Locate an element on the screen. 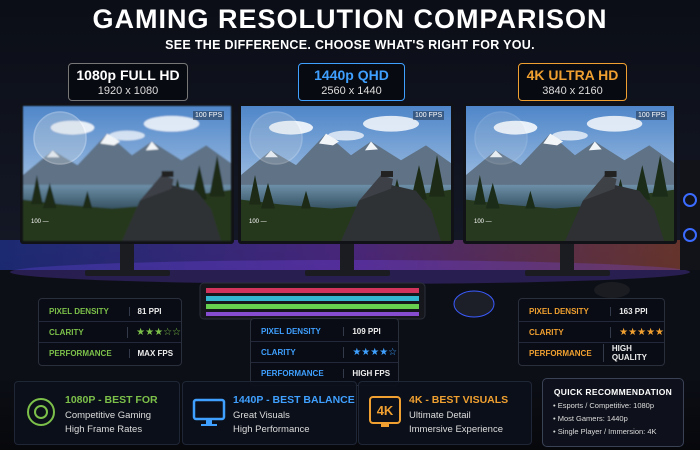 This screenshot has width=700, height=450. resolution-label: 1440p QHD 2560 x 1440 is located at coordinates (351, 82).